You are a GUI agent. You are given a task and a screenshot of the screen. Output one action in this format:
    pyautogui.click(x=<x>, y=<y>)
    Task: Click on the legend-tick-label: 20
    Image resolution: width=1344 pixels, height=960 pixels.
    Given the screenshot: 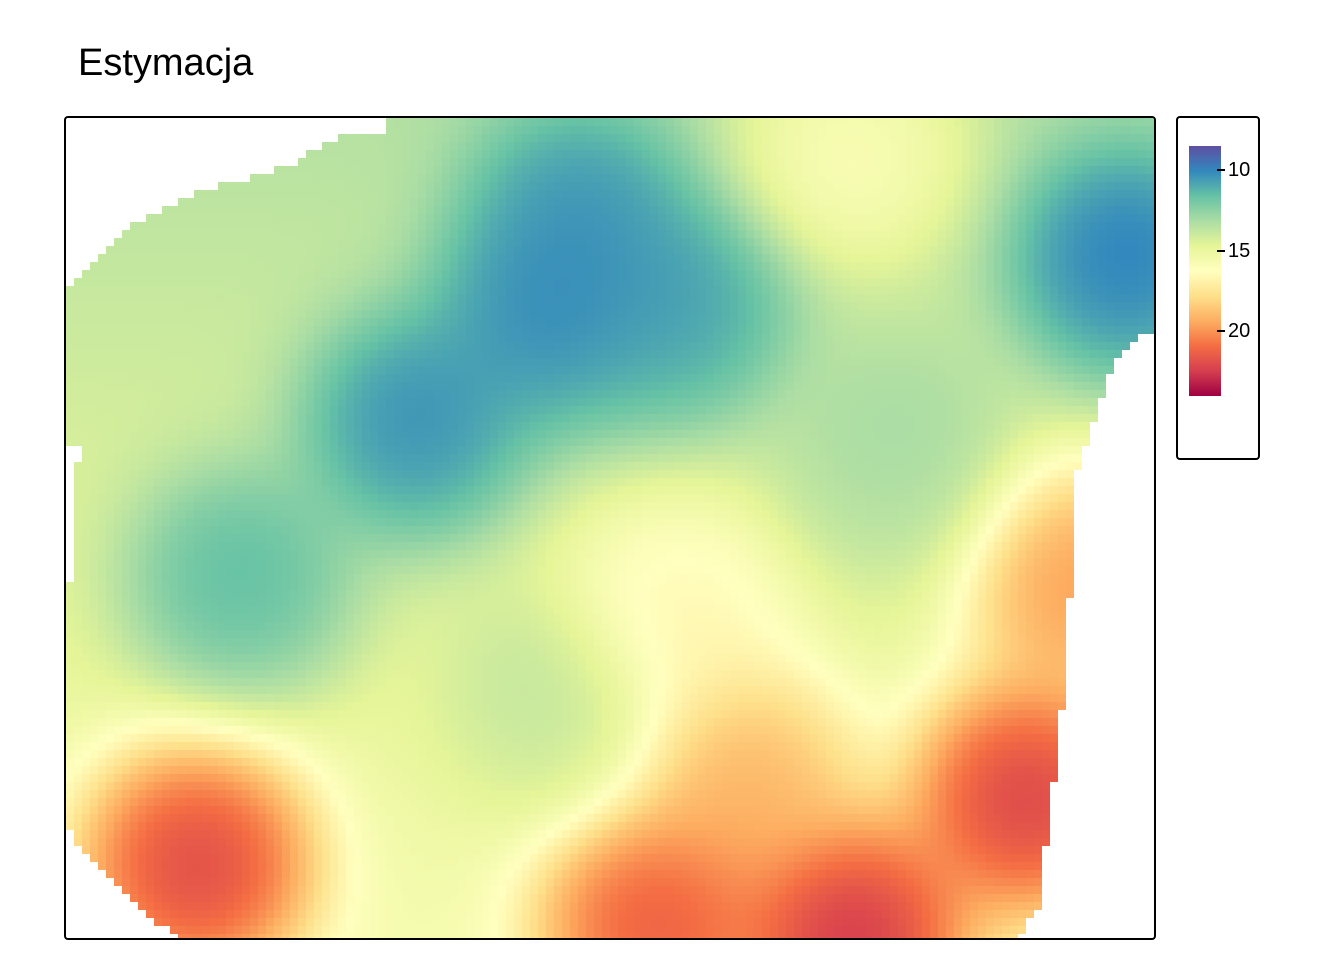 What is the action you would take?
    pyautogui.click(x=1239, y=331)
    